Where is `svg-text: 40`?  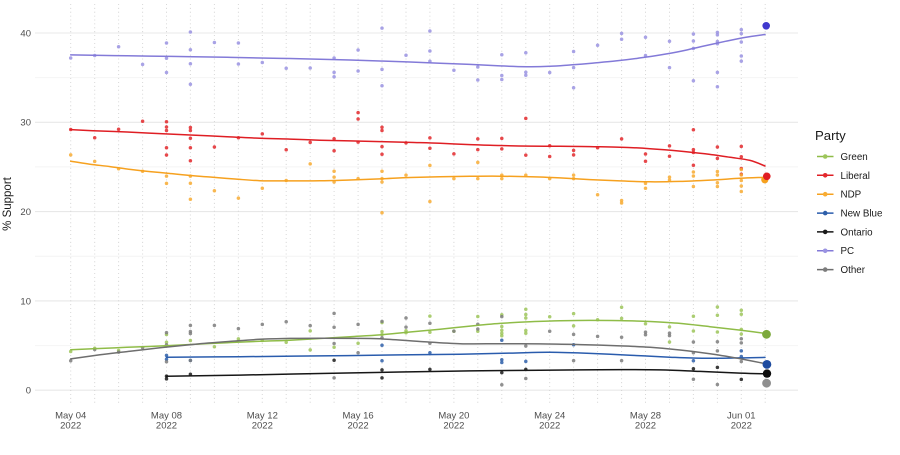
svg-text: 40 is located at coordinates (25, 33).